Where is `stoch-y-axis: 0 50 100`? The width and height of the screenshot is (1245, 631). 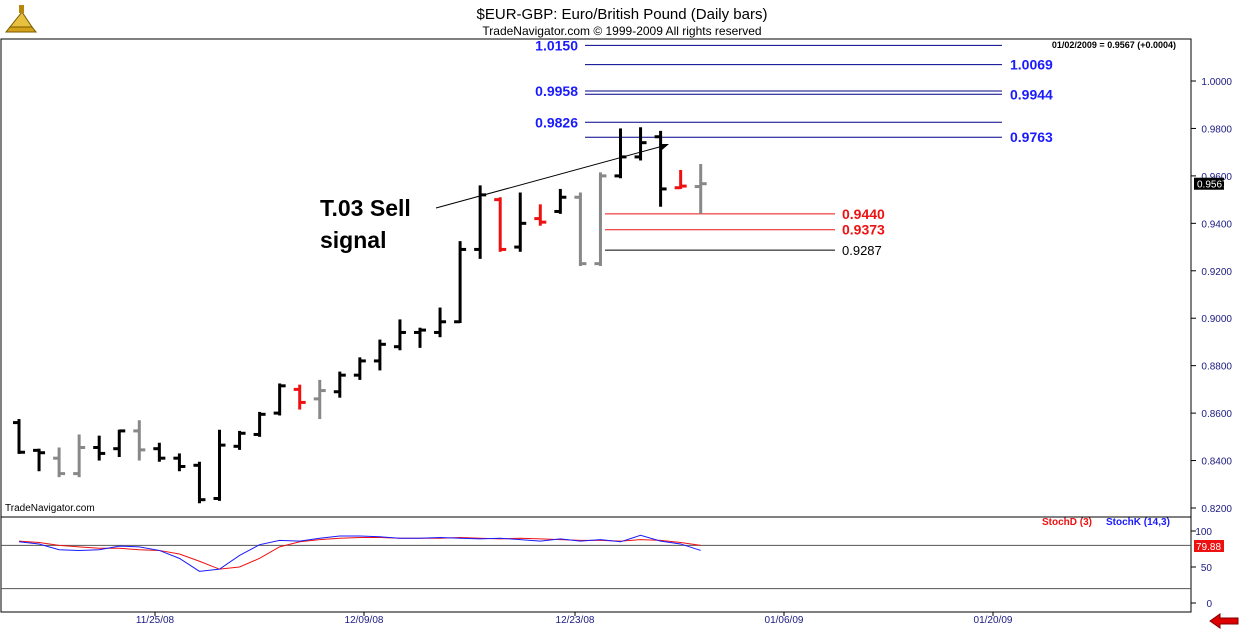
stoch-y-axis: 0 50 100 is located at coordinates (606, 568).